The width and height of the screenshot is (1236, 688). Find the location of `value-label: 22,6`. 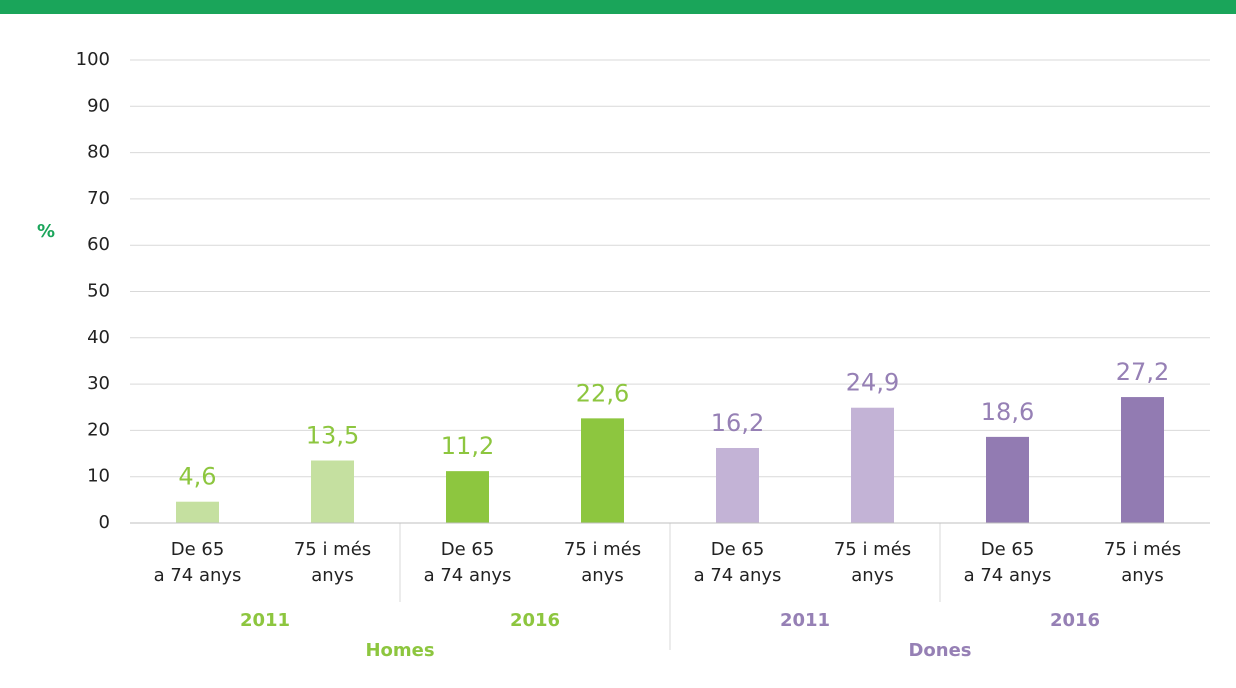

value-label: 22,6 is located at coordinates (602, 393).